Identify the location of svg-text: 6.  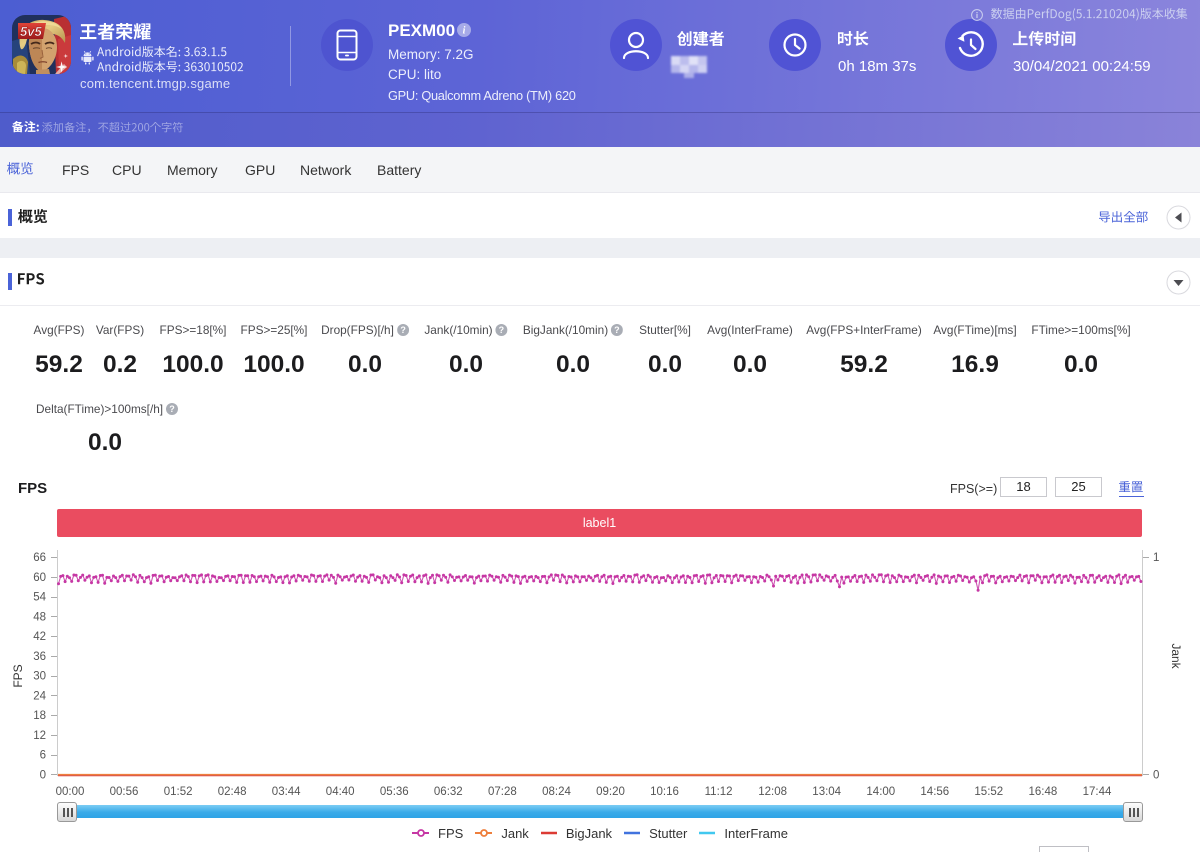
(43, 756).